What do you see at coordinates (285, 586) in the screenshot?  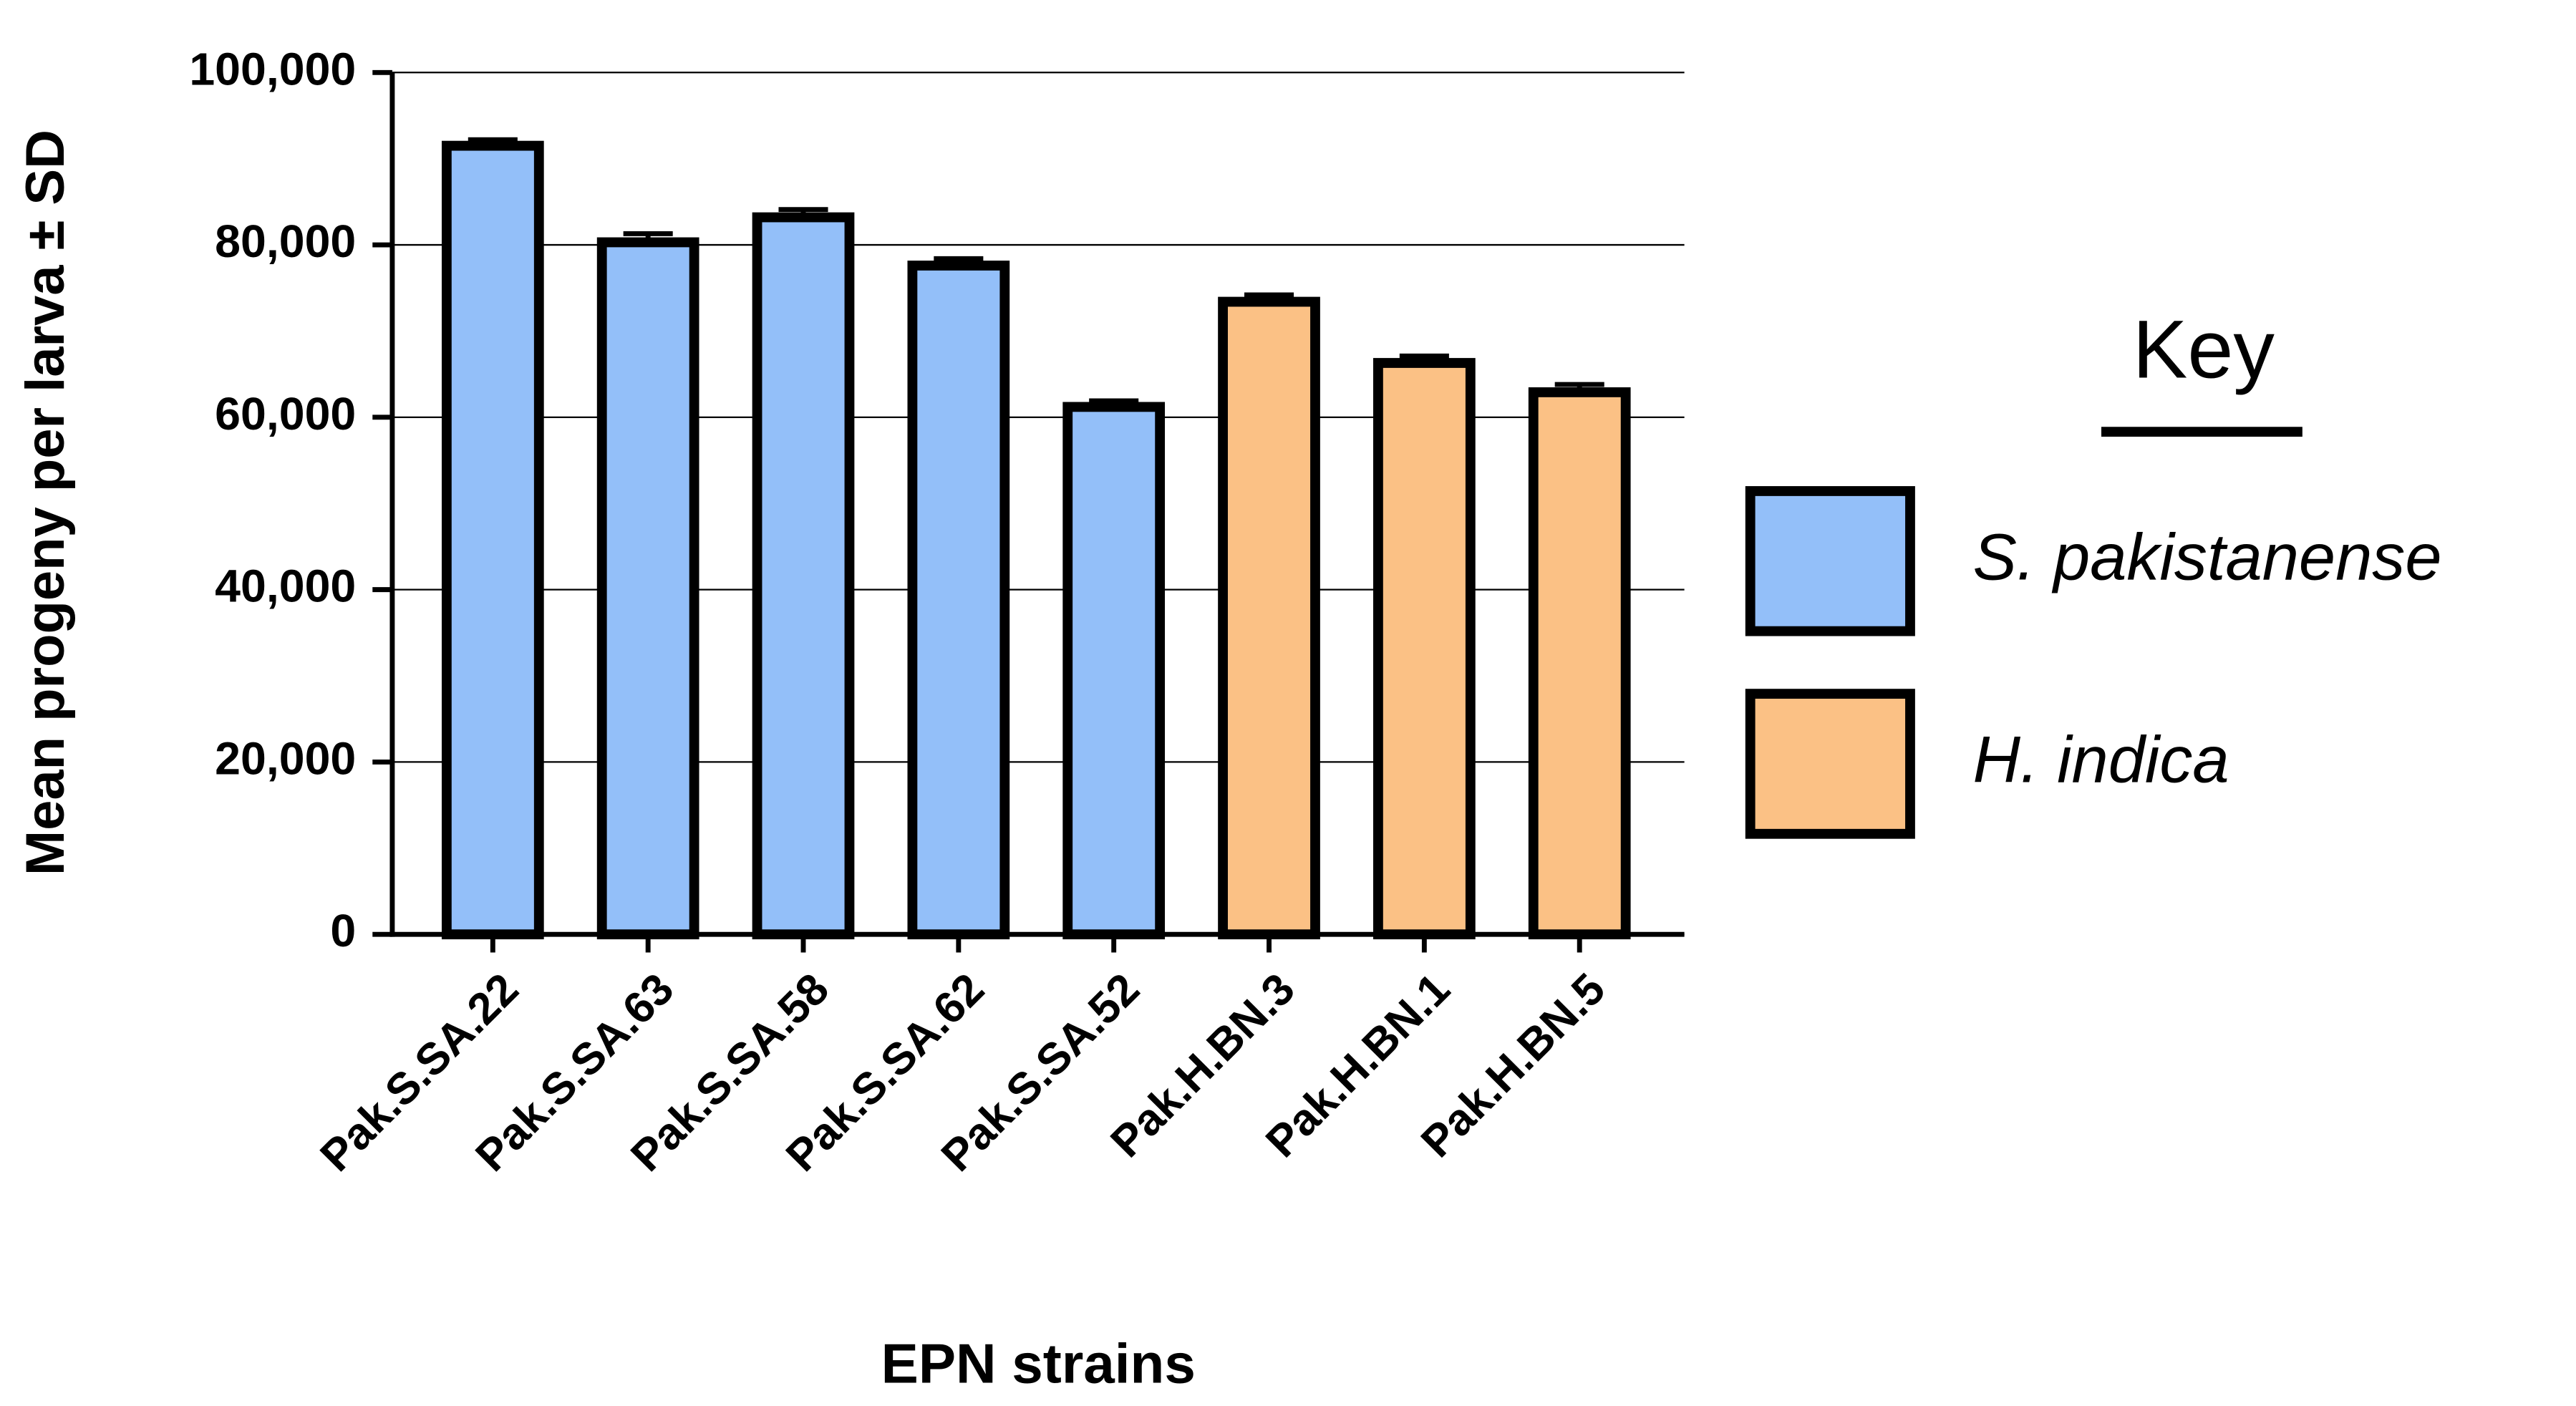 I see `y-tick-label: 40,000` at bounding box center [285, 586].